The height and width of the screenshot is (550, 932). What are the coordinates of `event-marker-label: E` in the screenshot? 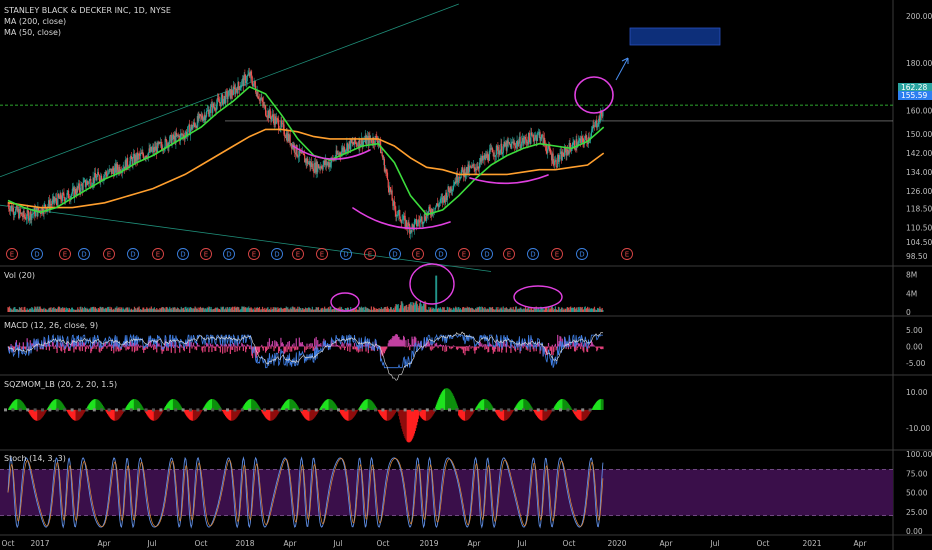 It's located at (12, 255).